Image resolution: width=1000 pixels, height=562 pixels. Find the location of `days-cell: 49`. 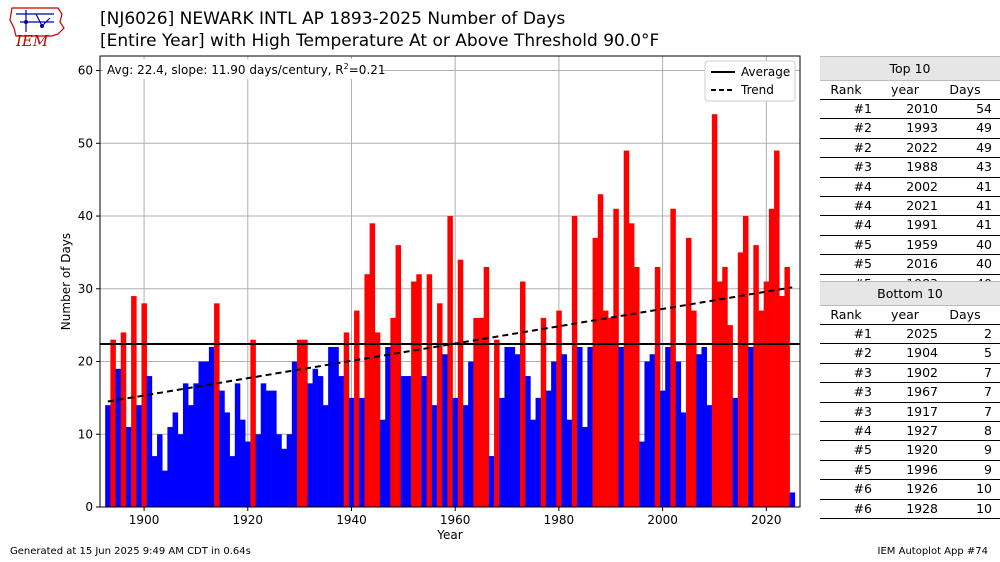

days-cell: 49 is located at coordinates (984, 128).